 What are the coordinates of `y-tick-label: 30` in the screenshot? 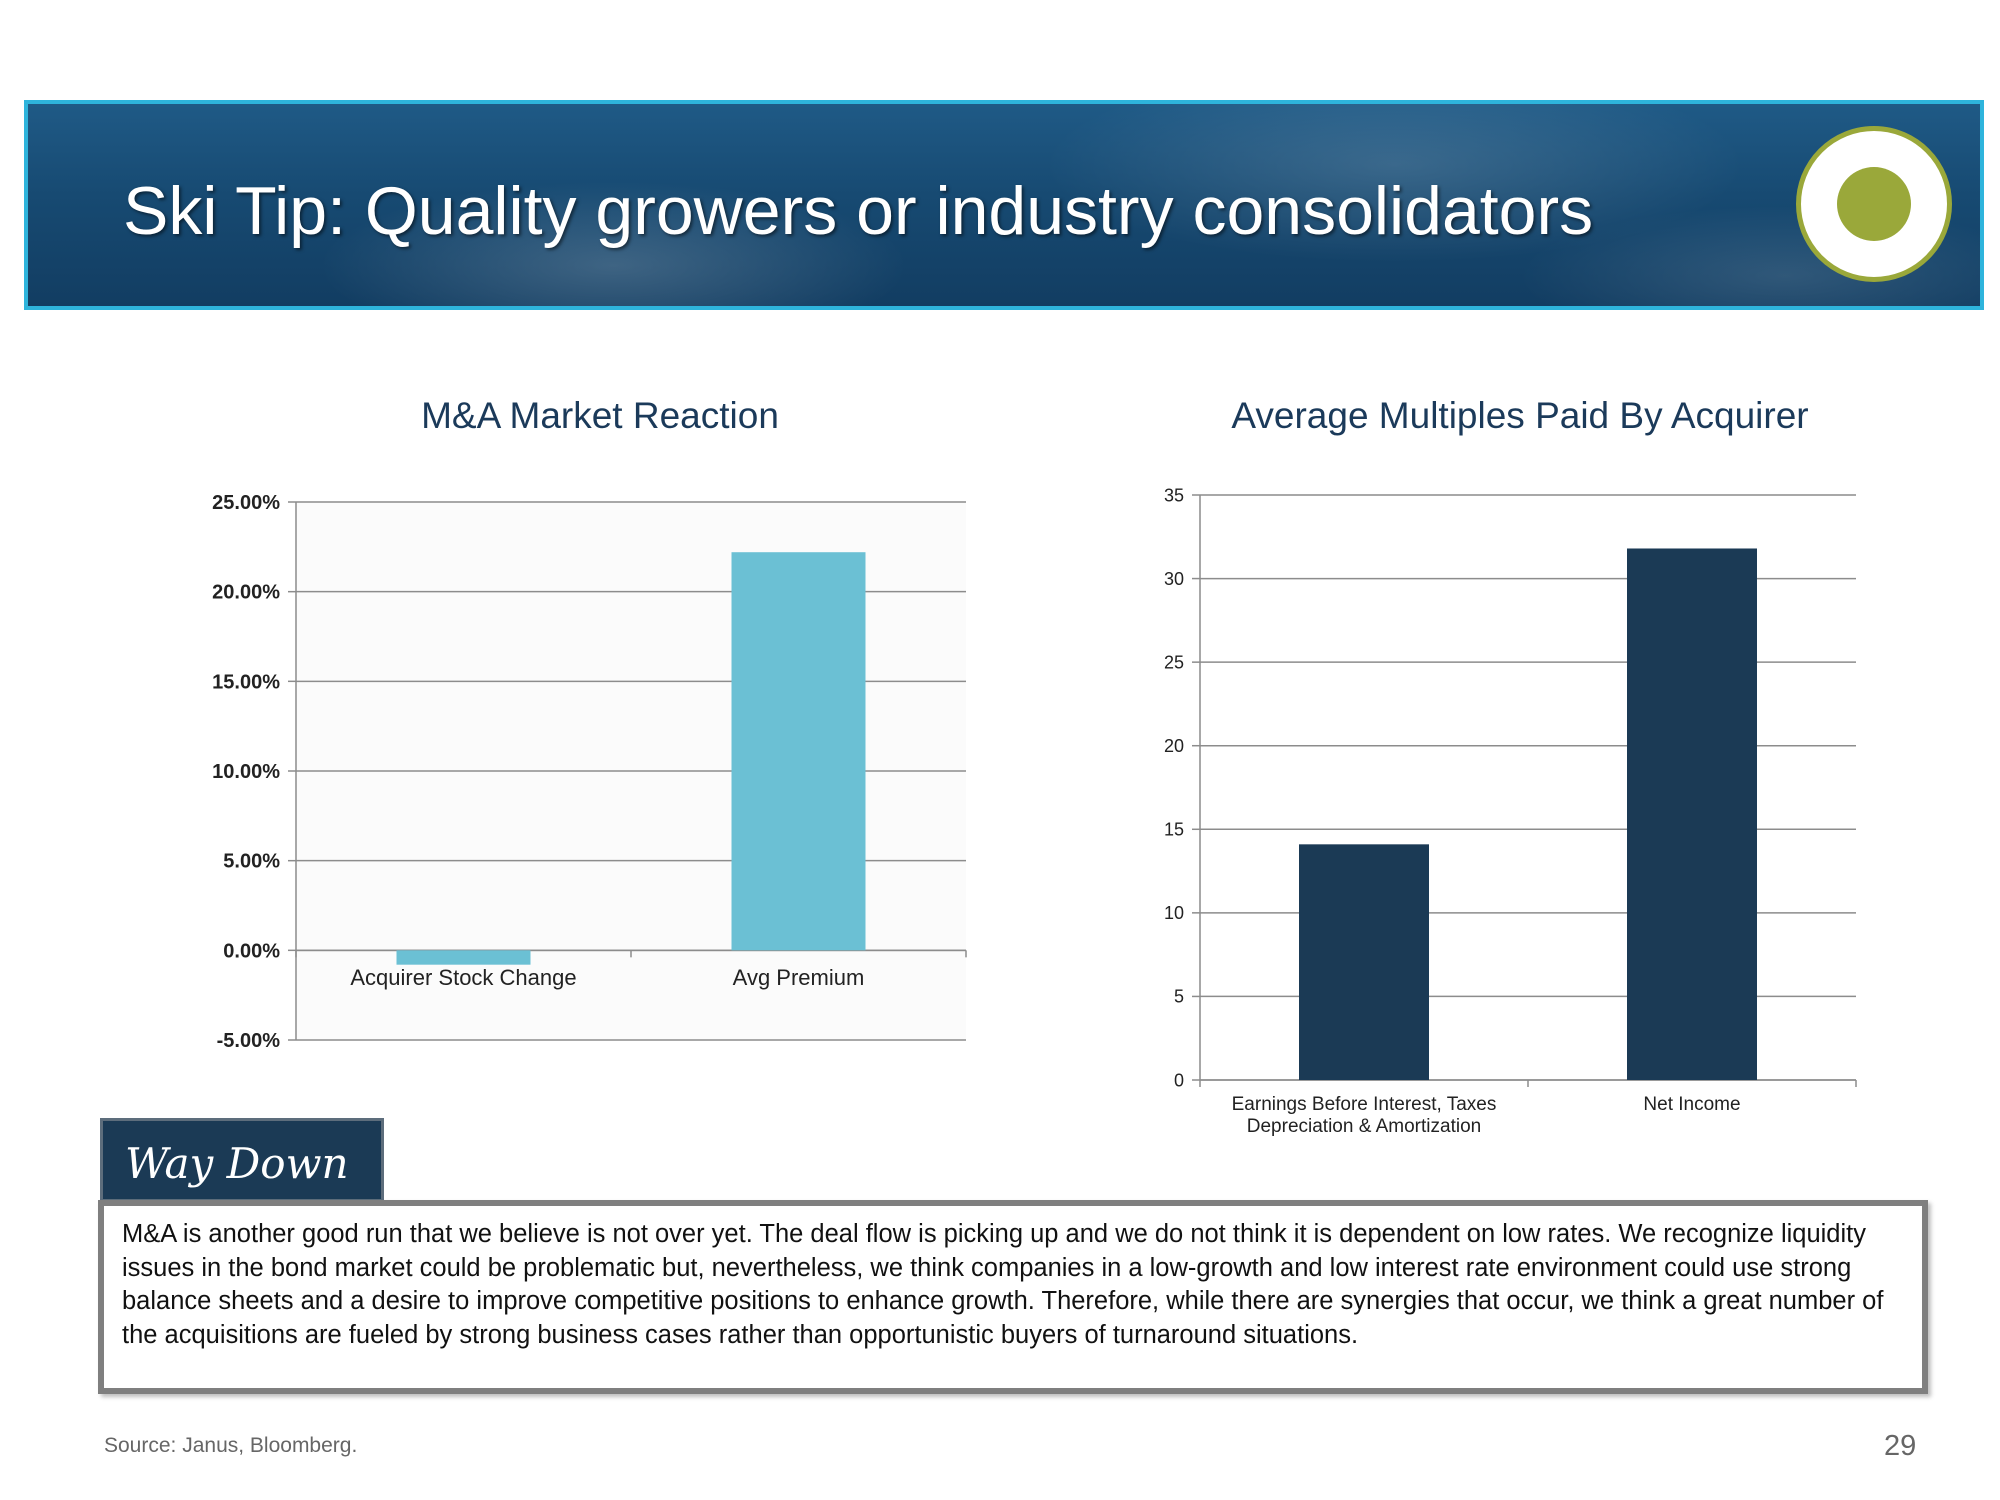 It's located at (1174, 579).